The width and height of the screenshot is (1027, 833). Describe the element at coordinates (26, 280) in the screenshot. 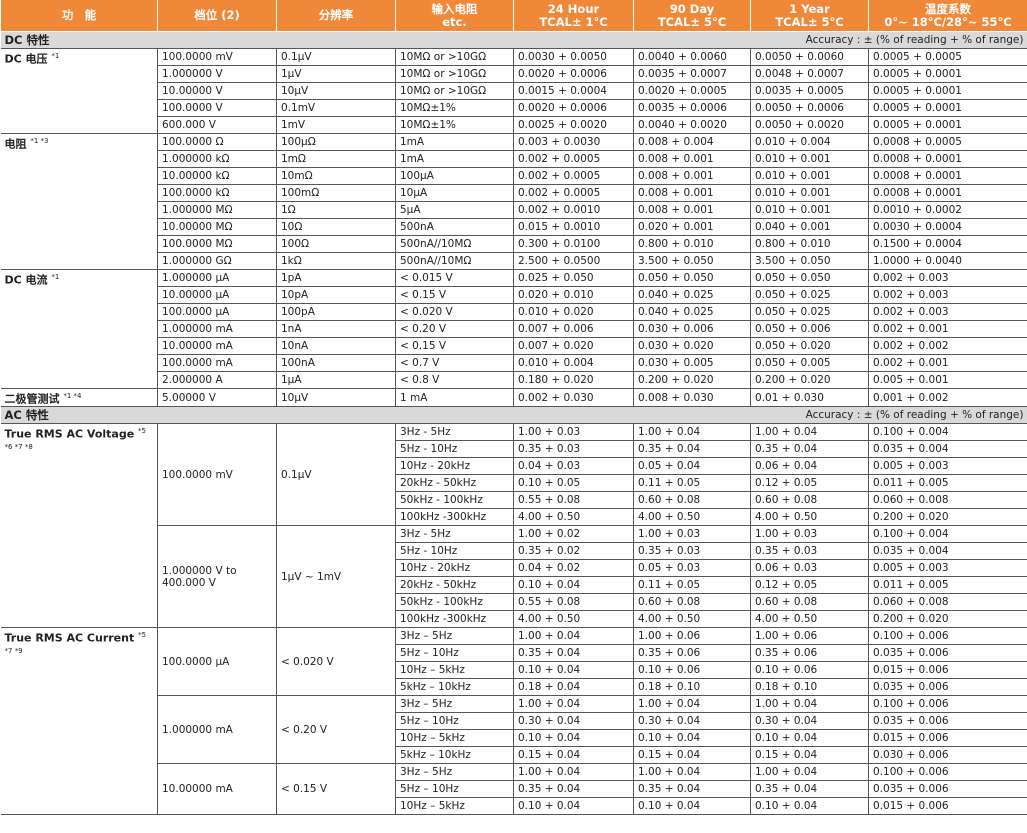

I see `function-name: DC 电流` at that location.